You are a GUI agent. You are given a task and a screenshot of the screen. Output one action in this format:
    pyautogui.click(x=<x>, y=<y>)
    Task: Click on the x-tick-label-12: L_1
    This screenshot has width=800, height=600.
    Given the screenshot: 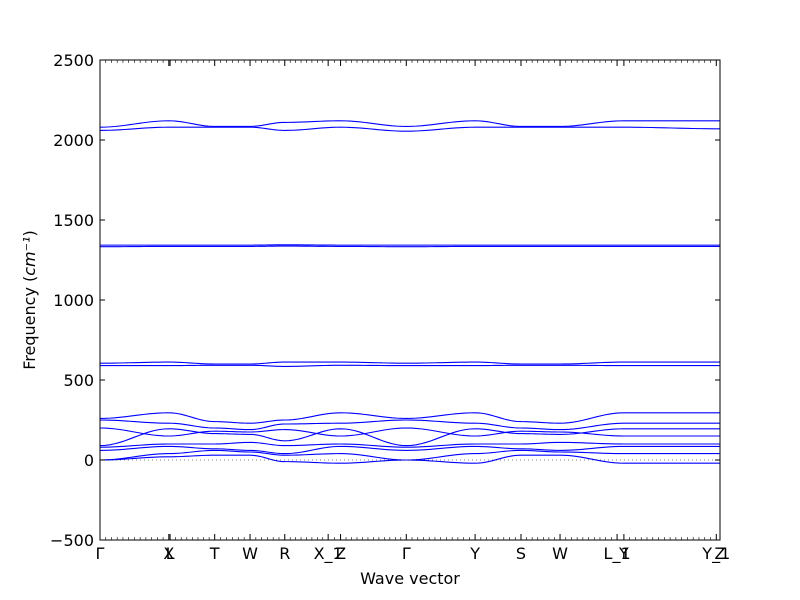 What is the action you would take?
    pyautogui.click(x=617, y=554)
    